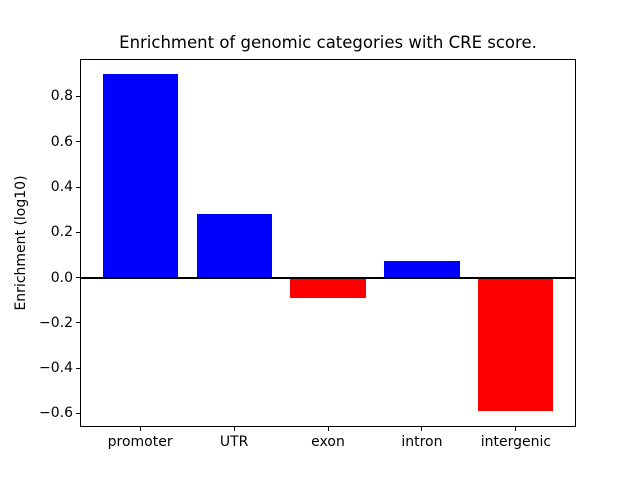 This screenshot has height=480, width=640. What do you see at coordinates (61, 141) in the screenshot?
I see `y-tick-label: 0.6` at bounding box center [61, 141].